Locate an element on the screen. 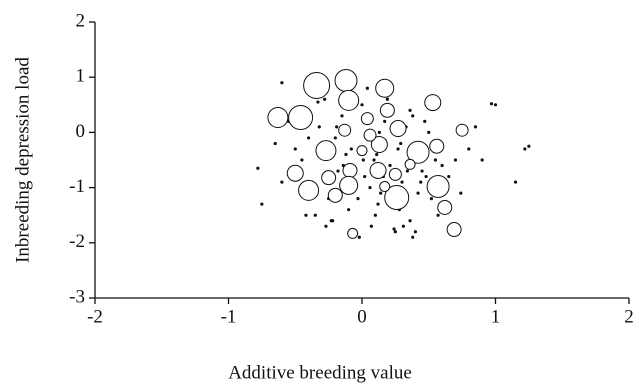 The width and height of the screenshot is (639, 385). x-axis-label: Additive breeding value is located at coordinates (320, 372).